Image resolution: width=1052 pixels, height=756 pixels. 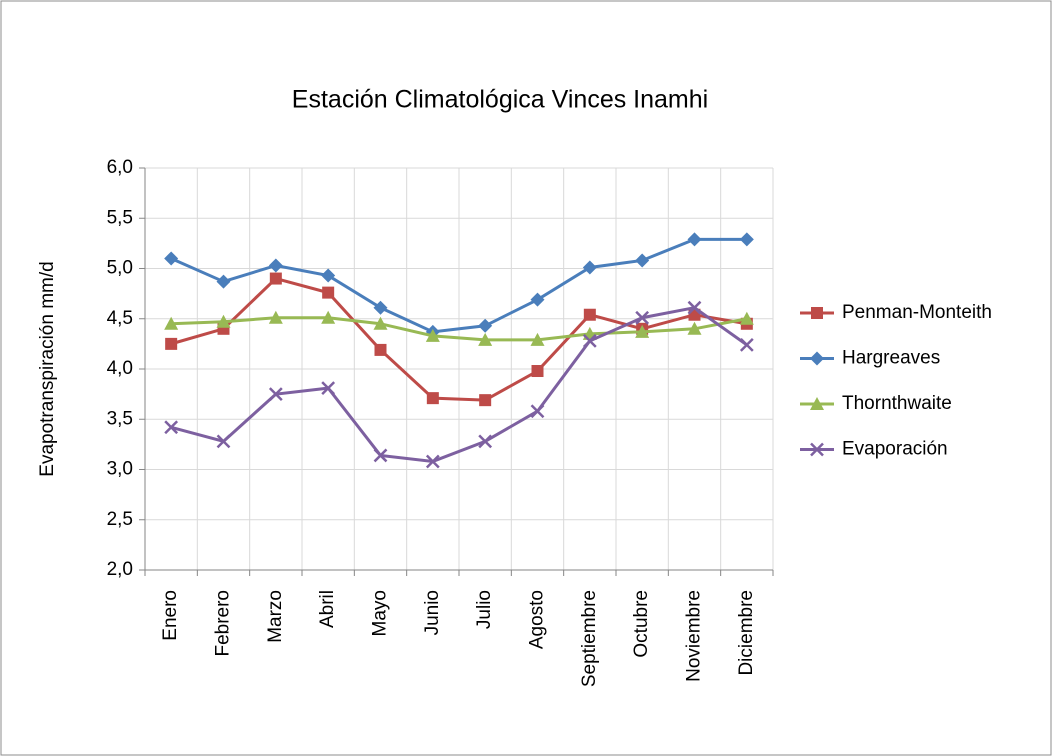 What do you see at coordinates (589, 638) in the screenshot?
I see `x-tick-label: Septiembre` at bounding box center [589, 638].